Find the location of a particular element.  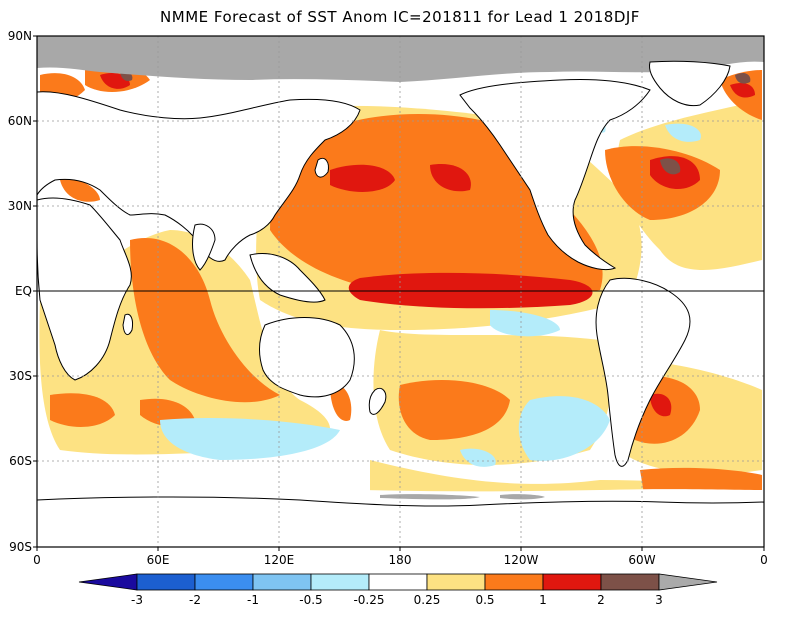

madagascar-landmass is located at coordinates (127, 324).